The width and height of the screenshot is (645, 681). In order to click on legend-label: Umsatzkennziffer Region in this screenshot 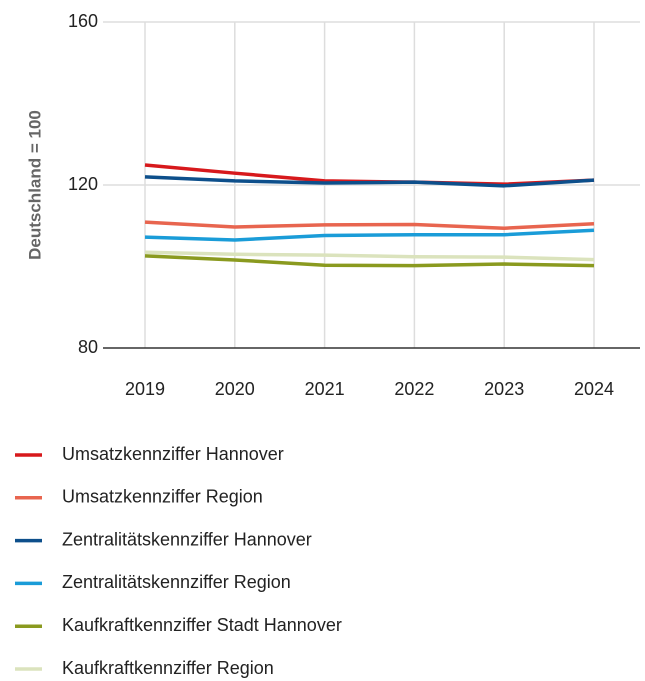, I will do `click(162, 497)`.